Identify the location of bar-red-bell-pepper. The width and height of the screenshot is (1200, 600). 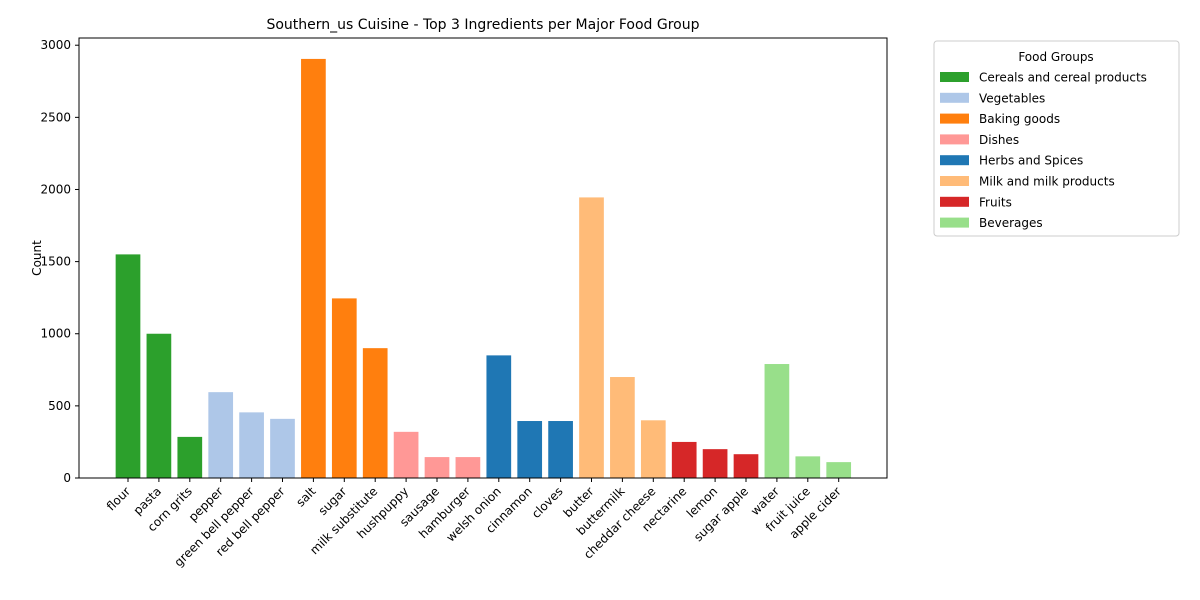
(282, 448).